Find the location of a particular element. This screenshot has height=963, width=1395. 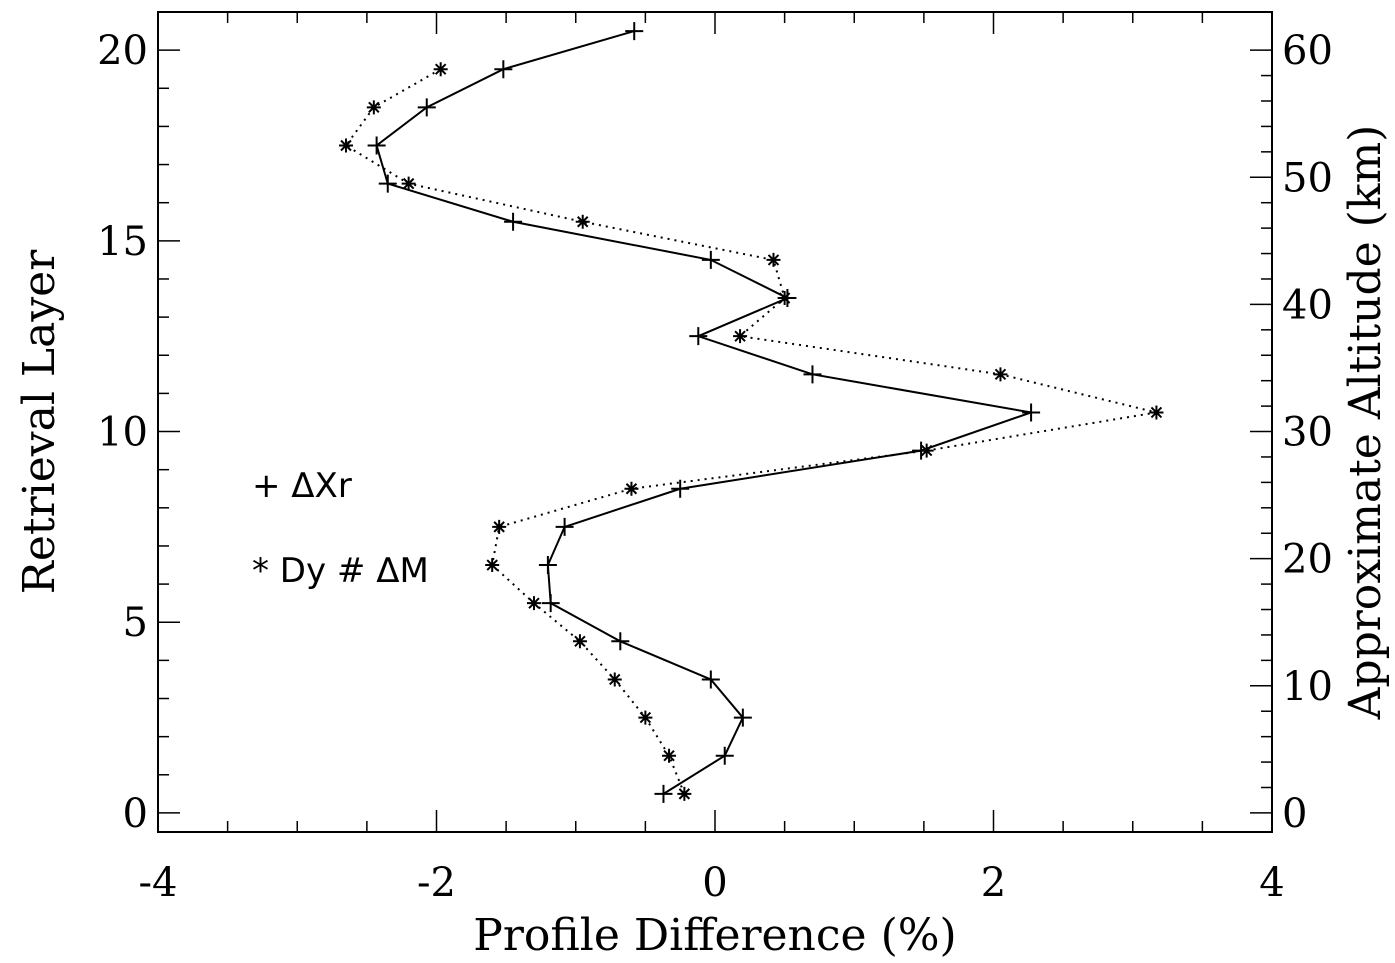

legend: + ΔXr * Dy # ΔM is located at coordinates (340, 528).